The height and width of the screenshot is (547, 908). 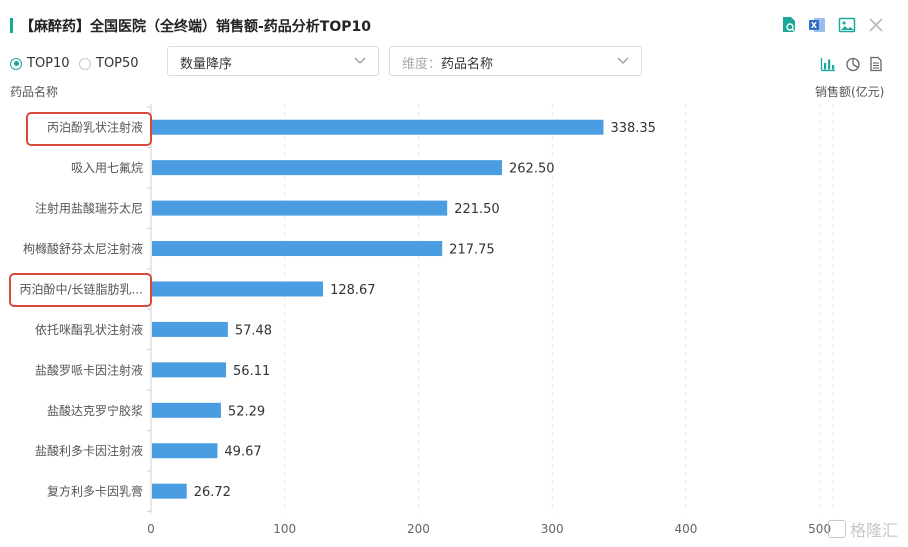 I want to click on controls-row: TOP10 TOP50 数量降序 维度：药品名称, so click(x=454, y=63).